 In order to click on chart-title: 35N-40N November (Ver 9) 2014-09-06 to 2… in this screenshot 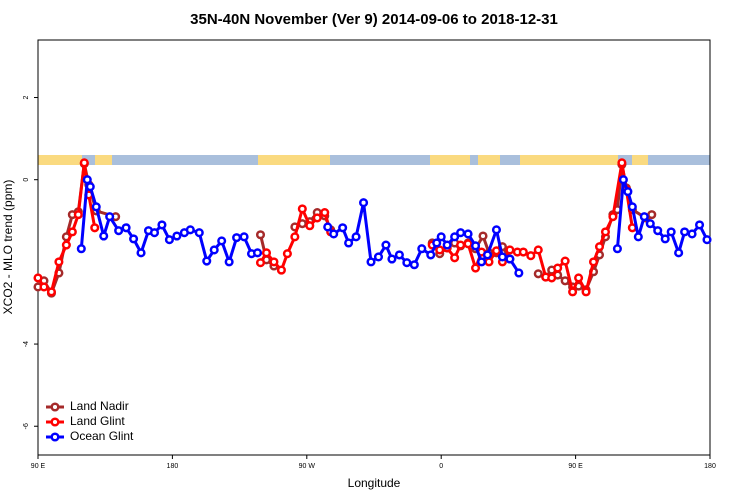, I will do `click(374, 19)`.